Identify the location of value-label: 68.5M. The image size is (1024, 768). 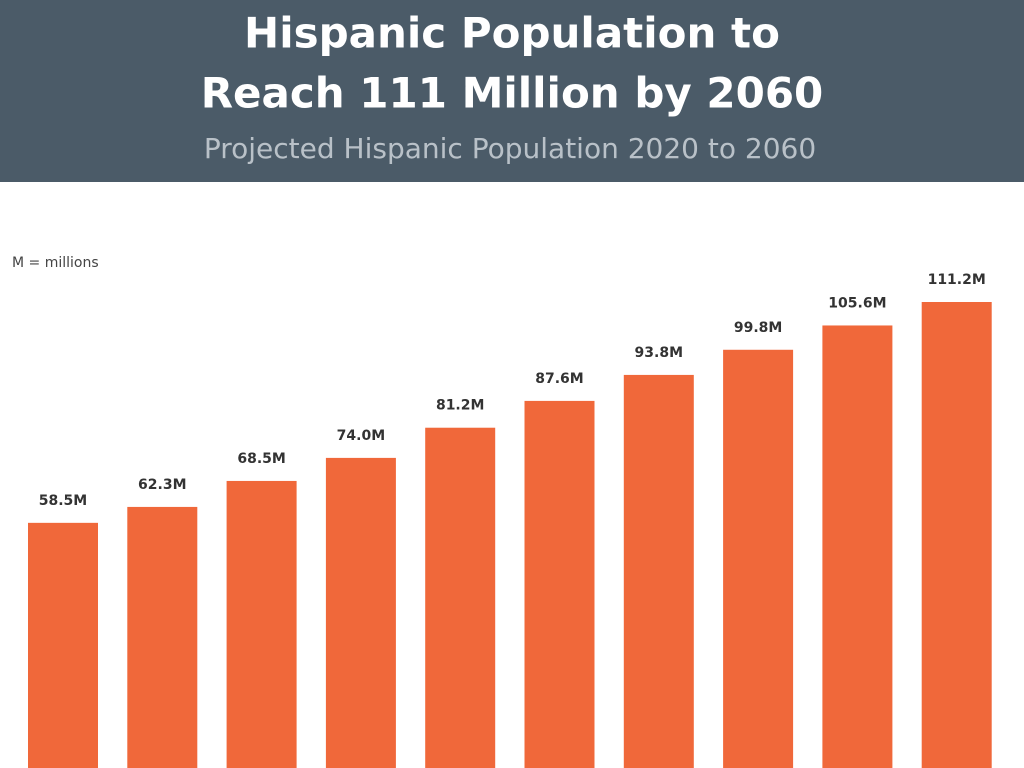
(261, 459).